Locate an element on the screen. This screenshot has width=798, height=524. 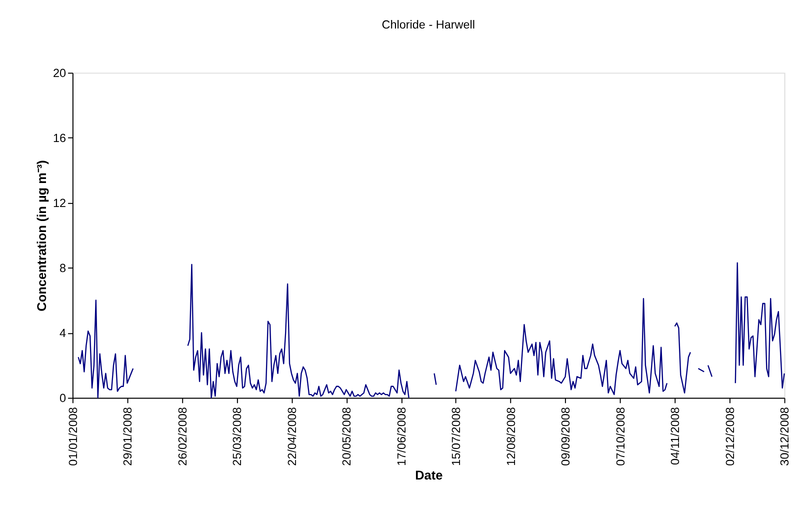
y-tick-label: 16 is located at coordinates (60, 139).